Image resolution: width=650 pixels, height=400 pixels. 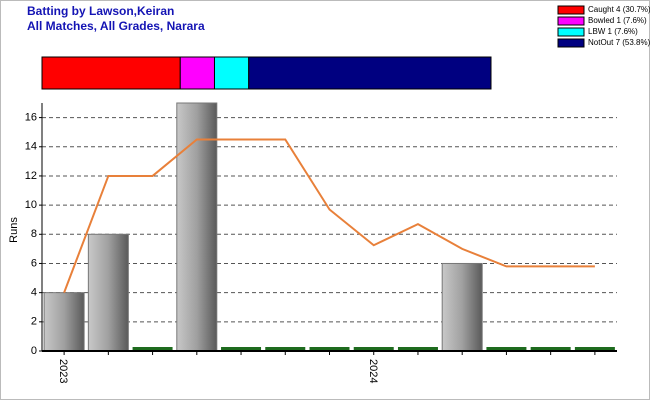 I want to click on y-axis-label: Runs, so click(x=14, y=230).